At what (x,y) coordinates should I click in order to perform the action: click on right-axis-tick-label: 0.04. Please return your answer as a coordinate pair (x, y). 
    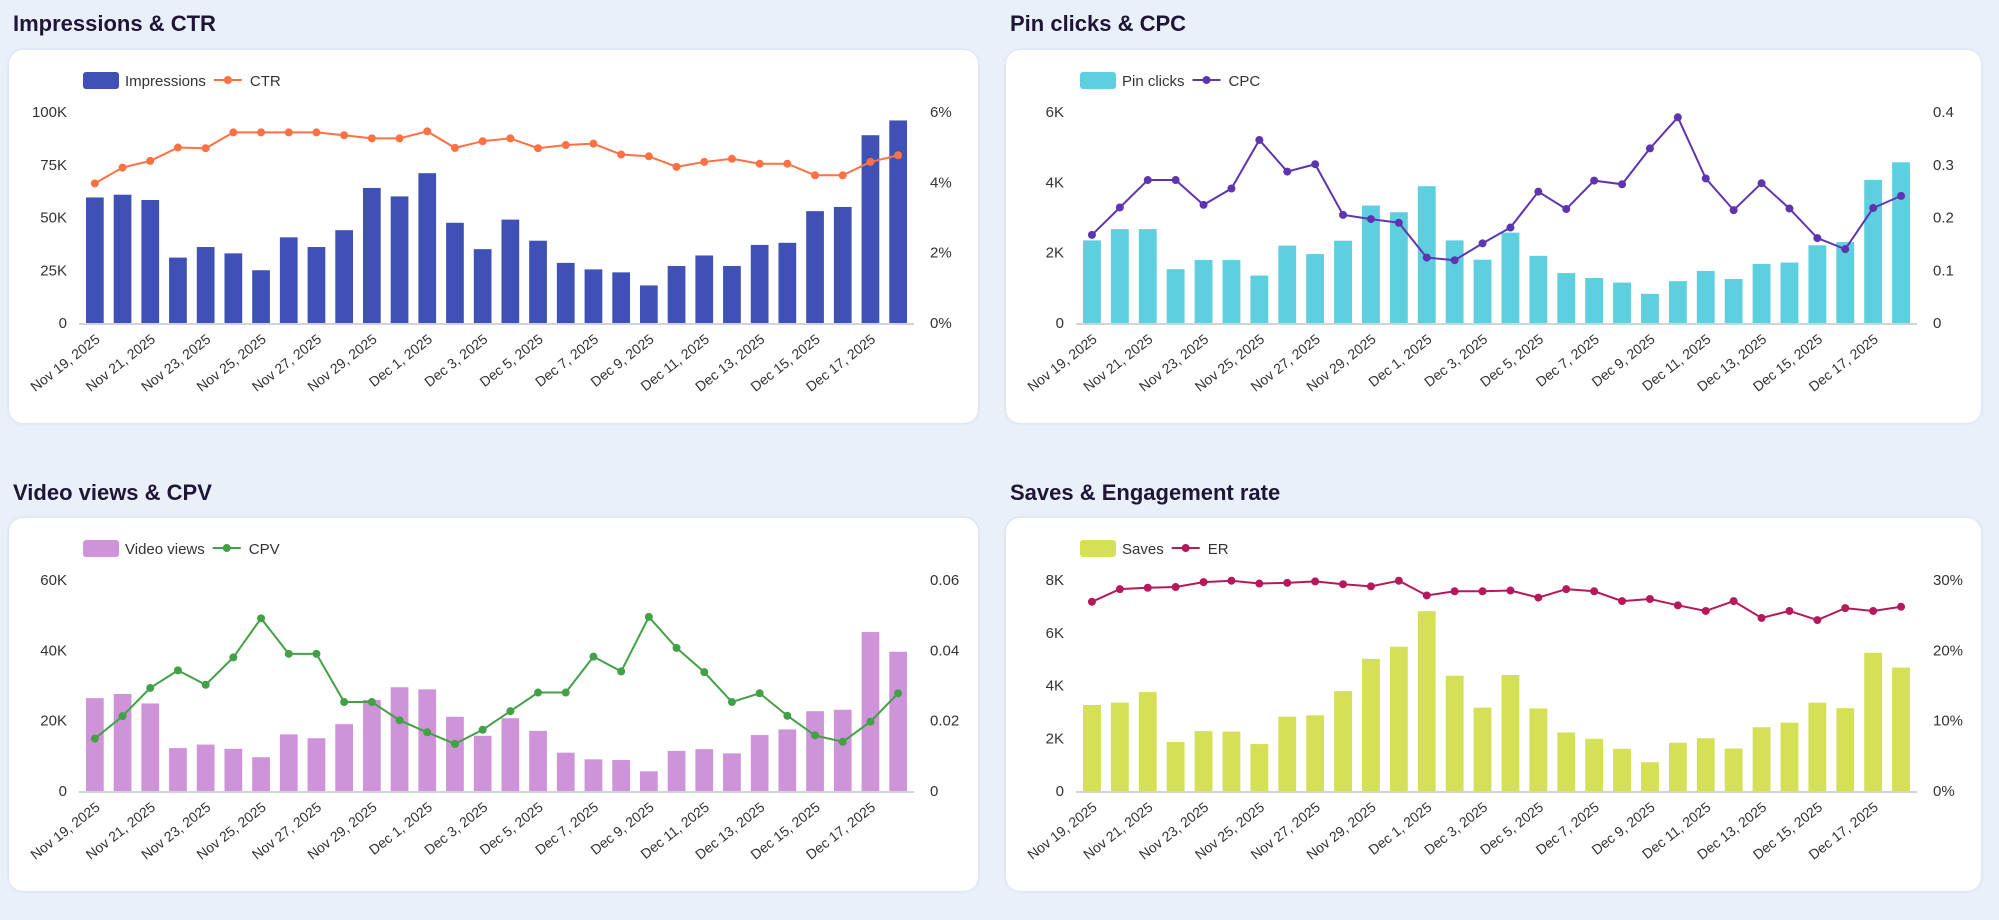
    Looking at the image, I should click on (944, 650).